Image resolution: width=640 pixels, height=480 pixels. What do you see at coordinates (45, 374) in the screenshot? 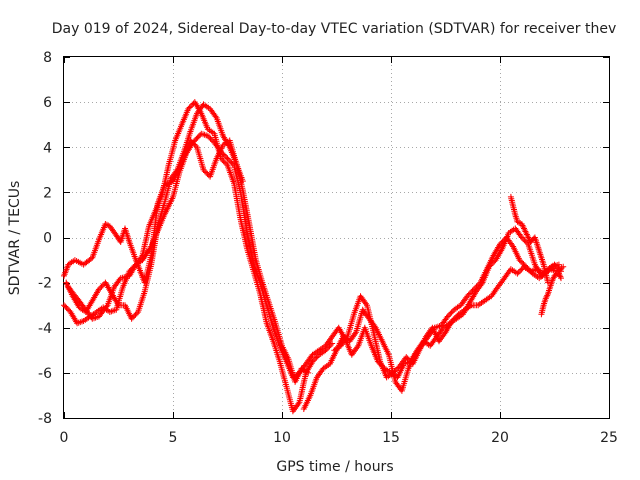
I see `y-tick-label: -6` at bounding box center [45, 374].